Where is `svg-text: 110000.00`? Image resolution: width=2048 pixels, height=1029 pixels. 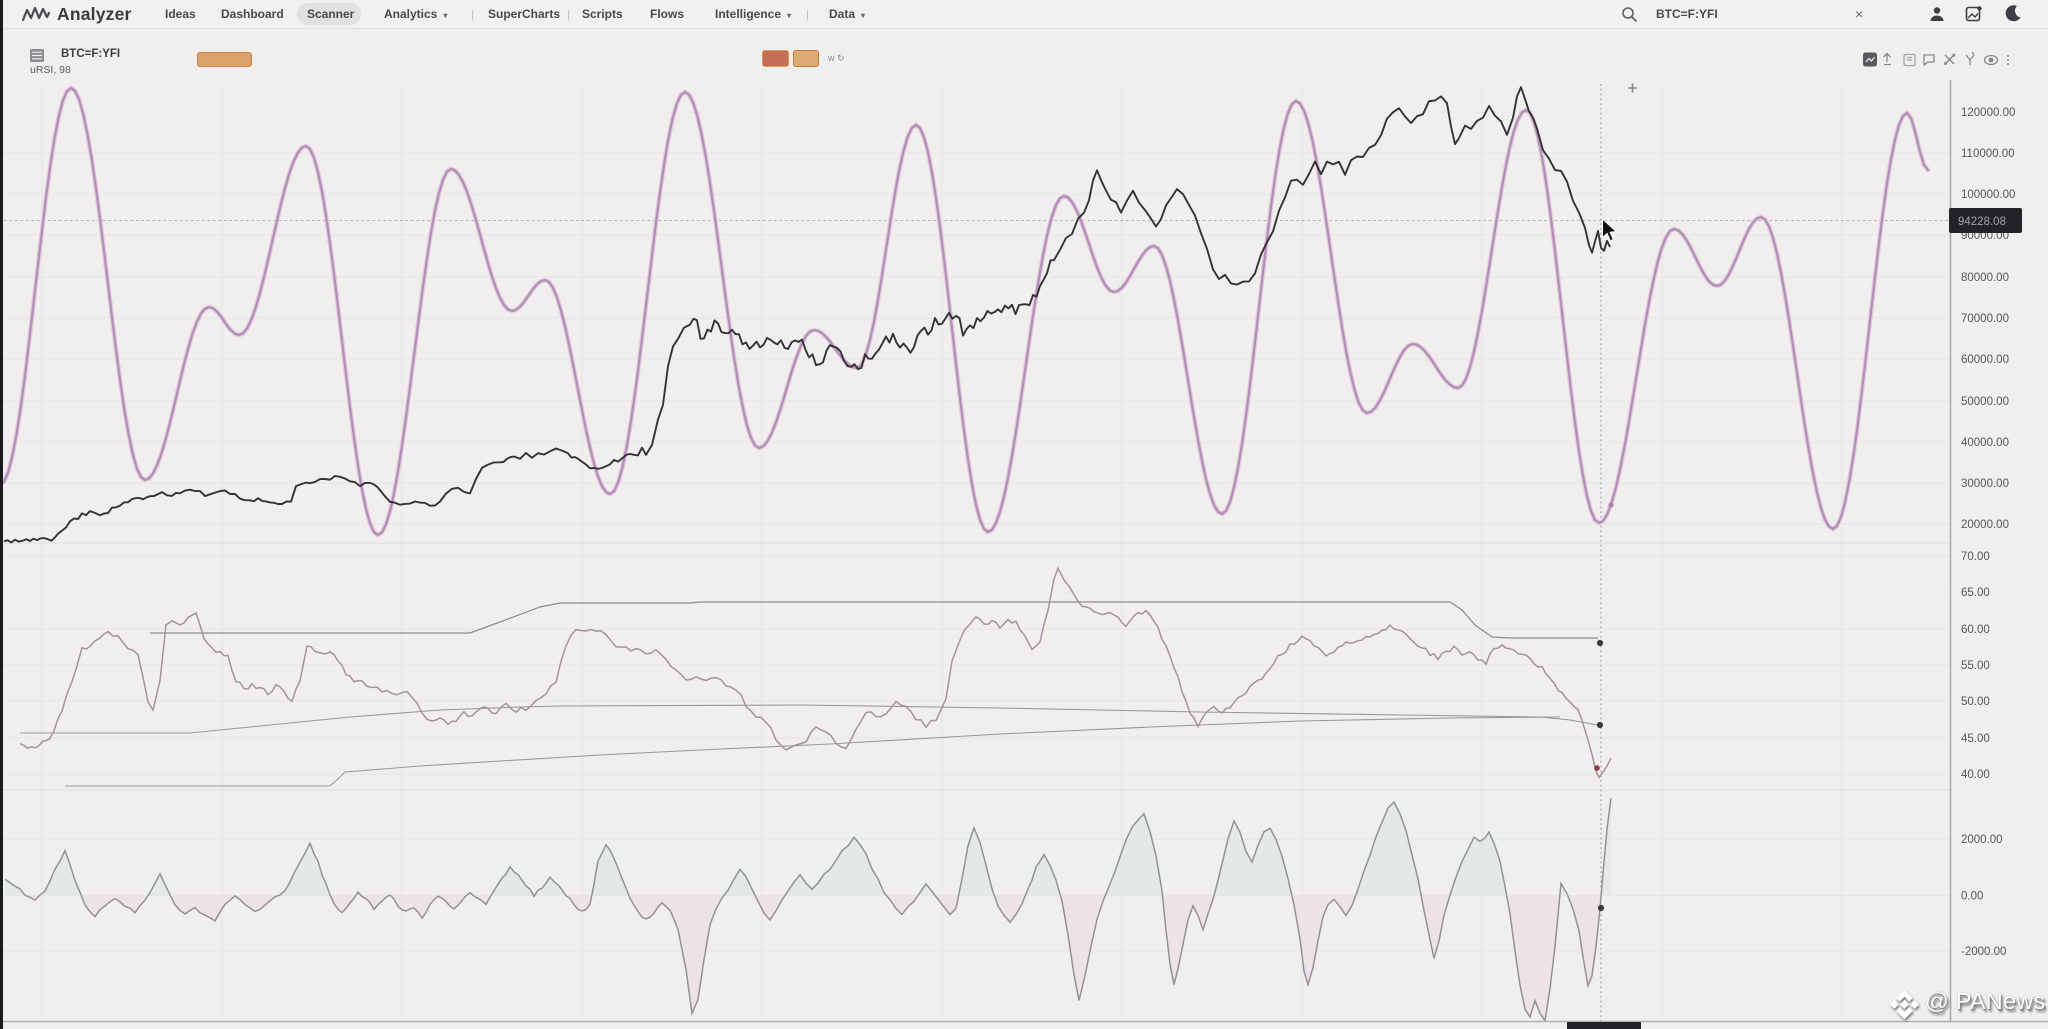
svg-text: 110000.00 is located at coordinates (1988, 154).